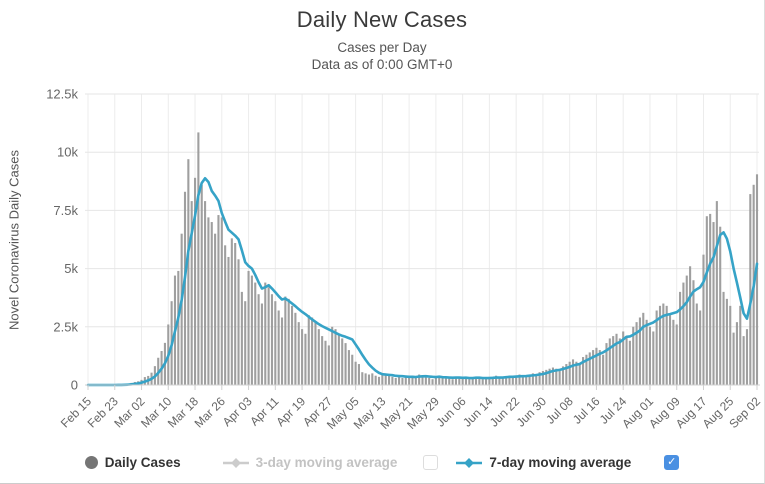 This screenshot has height=484, width=765. I want to click on legend-item-3day-avg: 3-day moving average, so click(310, 462).